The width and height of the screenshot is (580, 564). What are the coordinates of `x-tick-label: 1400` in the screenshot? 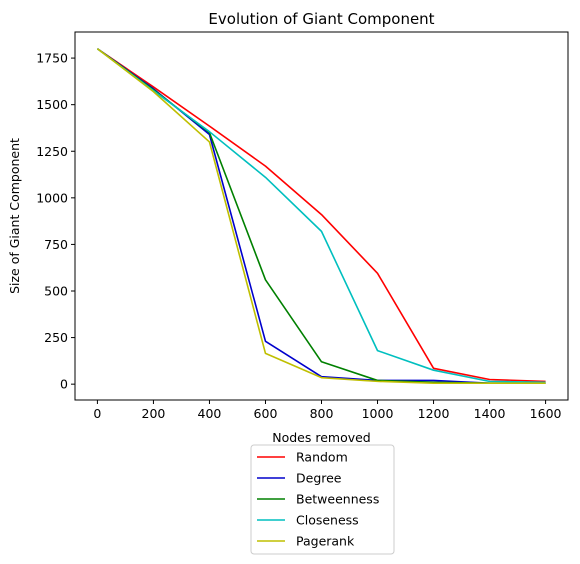 It's located at (490, 413).